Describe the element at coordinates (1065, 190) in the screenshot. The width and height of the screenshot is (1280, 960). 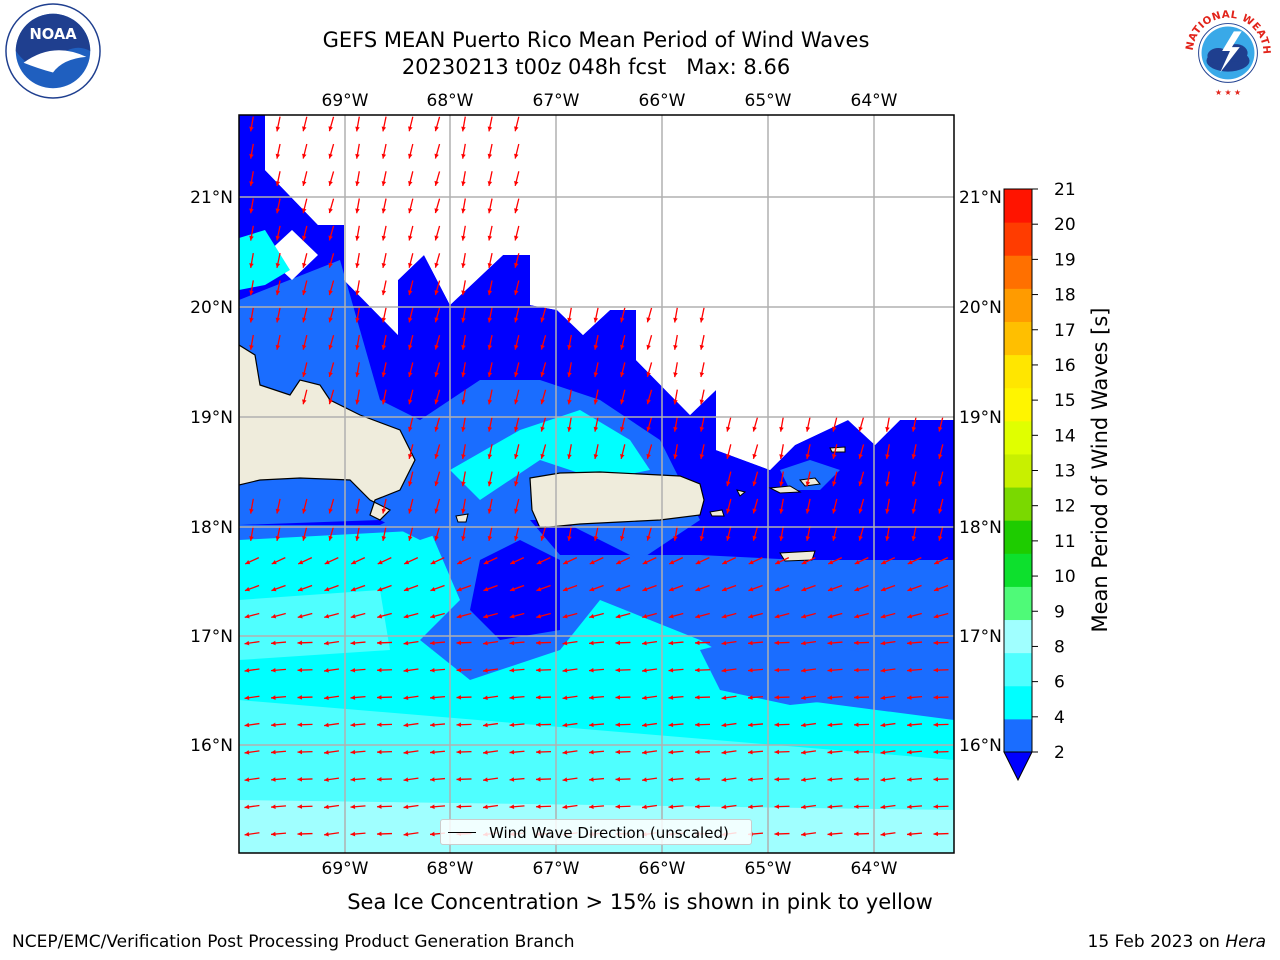
I see `colorbar-tick-label: 21` at that location.